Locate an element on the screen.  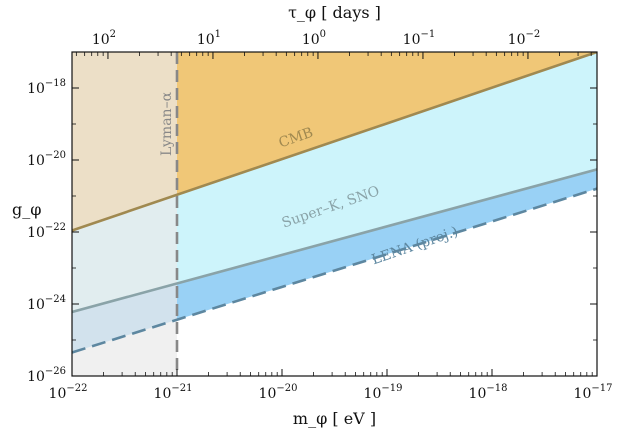
top-axis-title: τ_φ [ days ] is located at coordinates (334, 12).